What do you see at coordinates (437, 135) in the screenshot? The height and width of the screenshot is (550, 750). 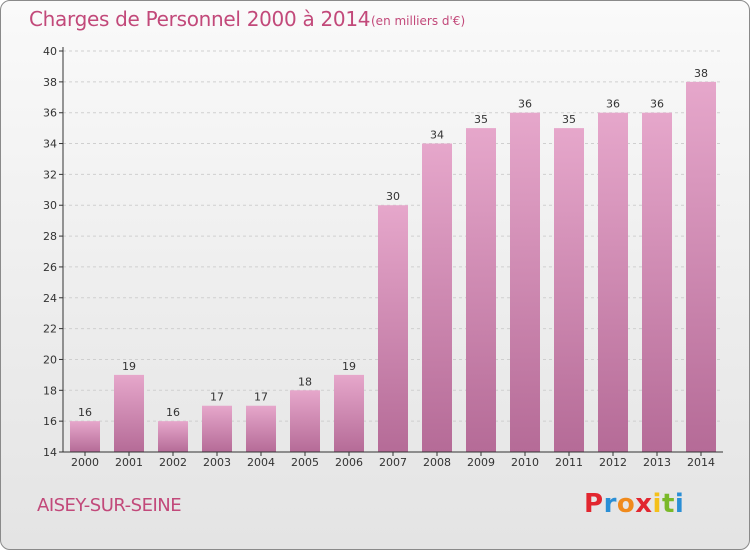 I see `bar-value-label: 34` at bounding box center [437, 135].